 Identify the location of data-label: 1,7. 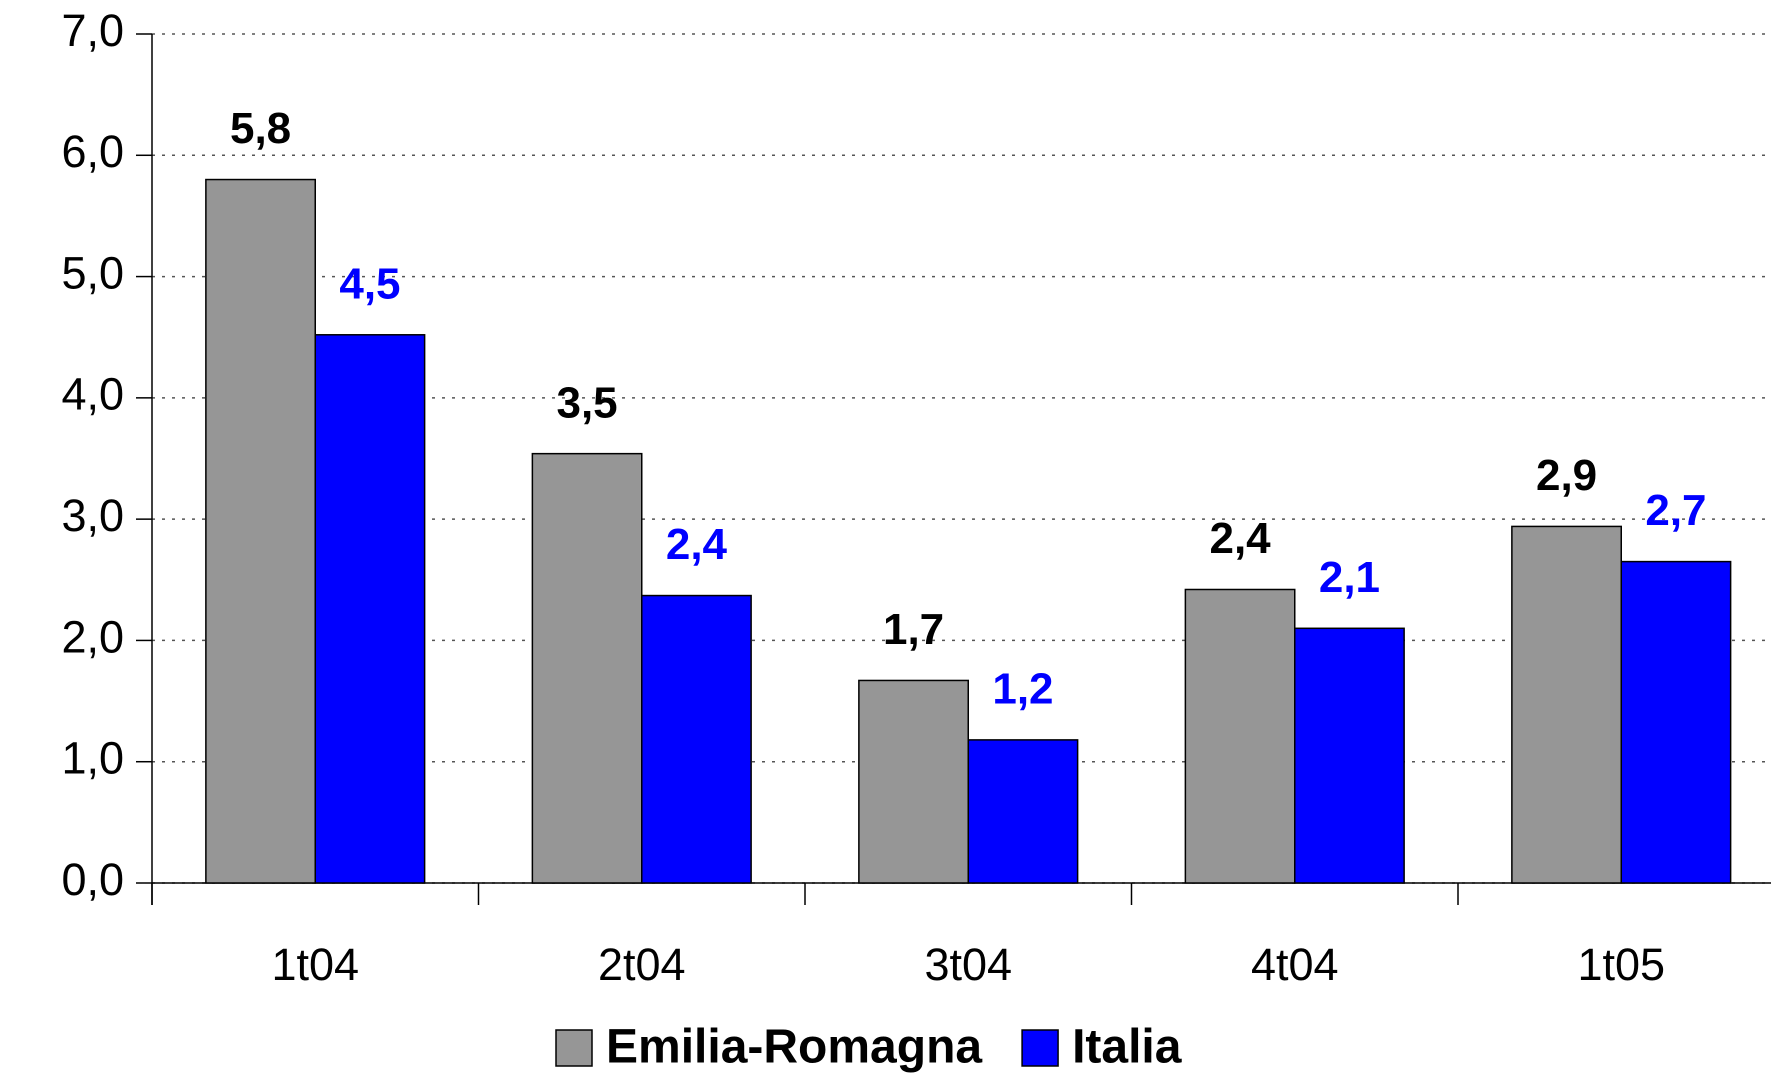
(913, 629).